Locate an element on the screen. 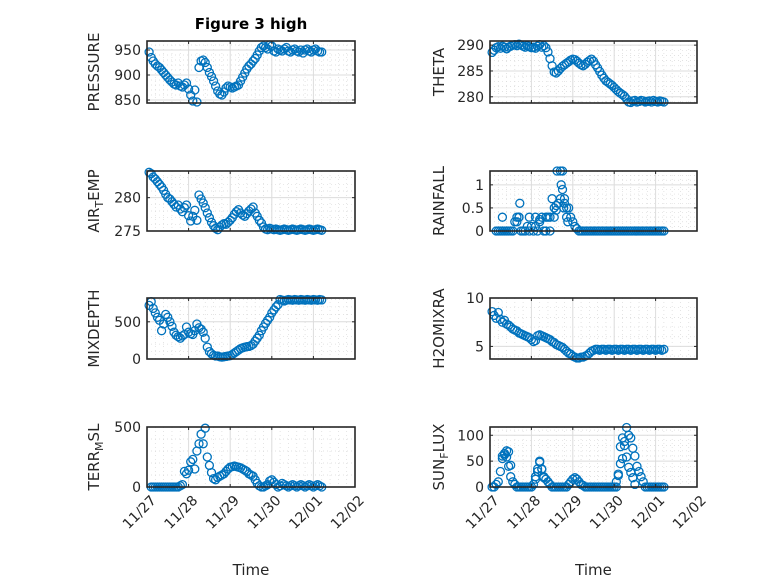 This screenshot has height=583, width=778. y-tick-label: 900 is located at coordinates (127, 76).